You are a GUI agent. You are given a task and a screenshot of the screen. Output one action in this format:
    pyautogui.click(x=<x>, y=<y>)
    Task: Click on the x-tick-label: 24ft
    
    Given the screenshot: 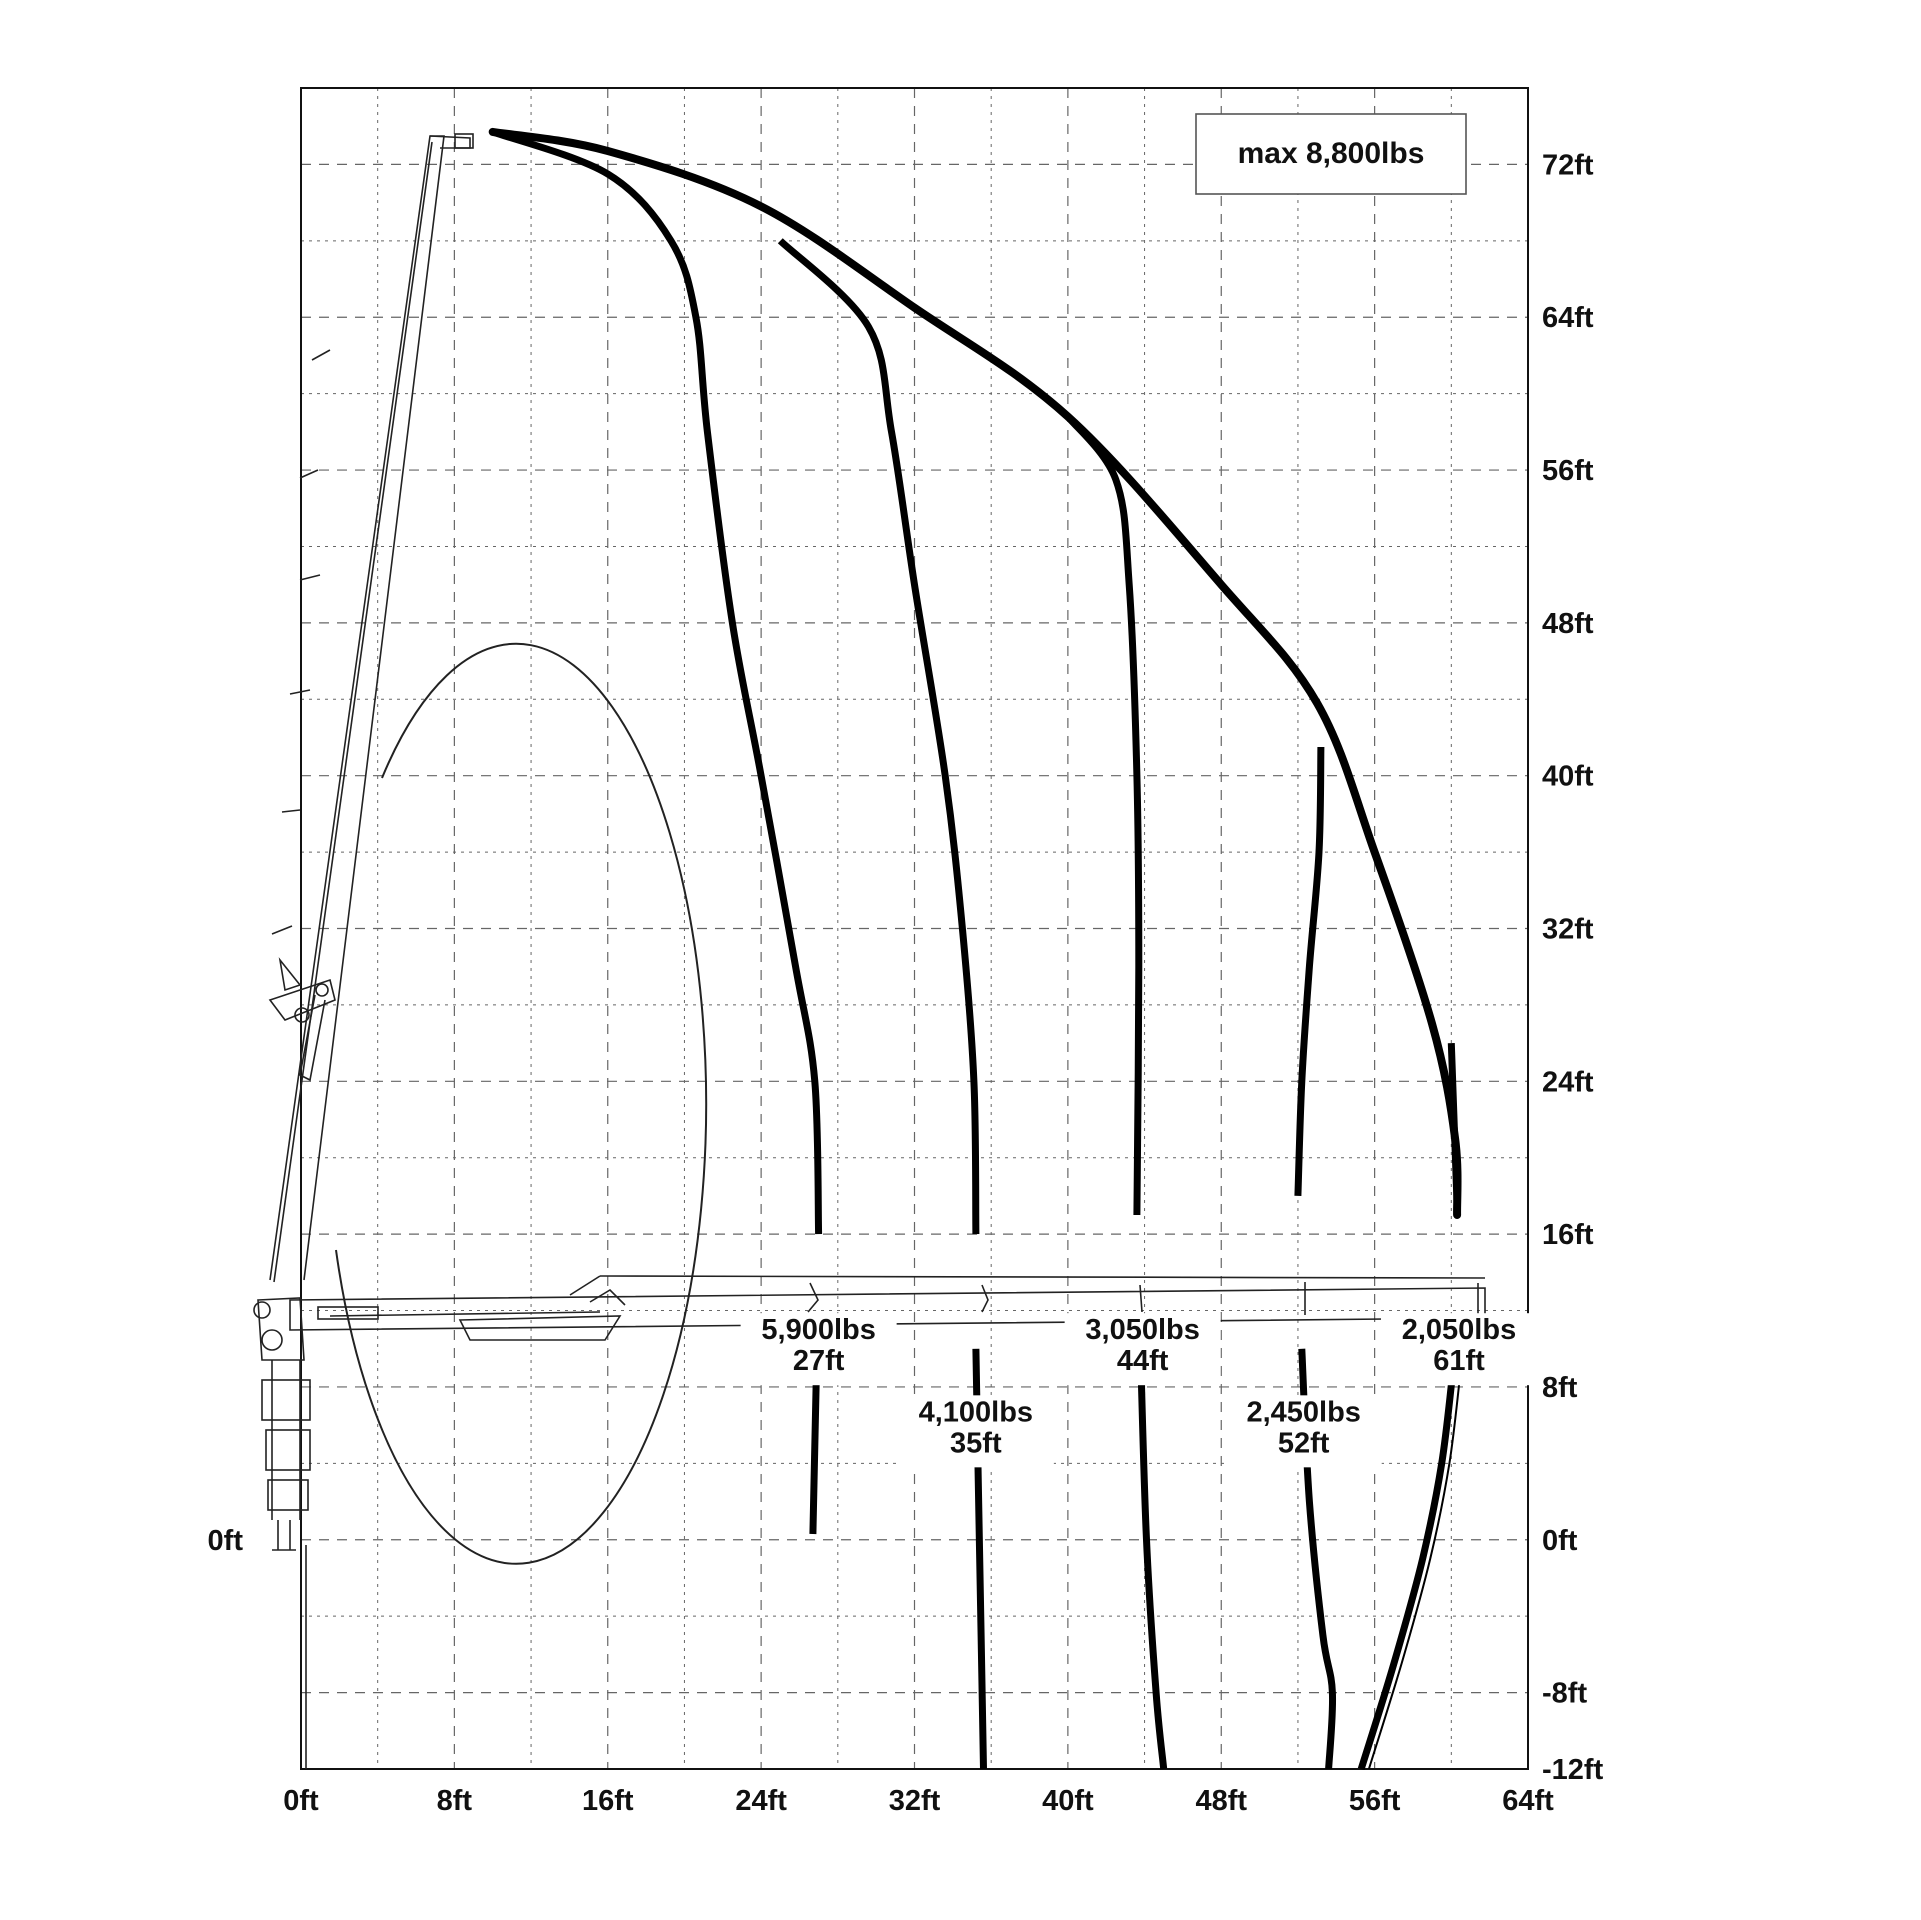 What is the action you would take?
    pyautogui.click(x=761, y=1801)
    